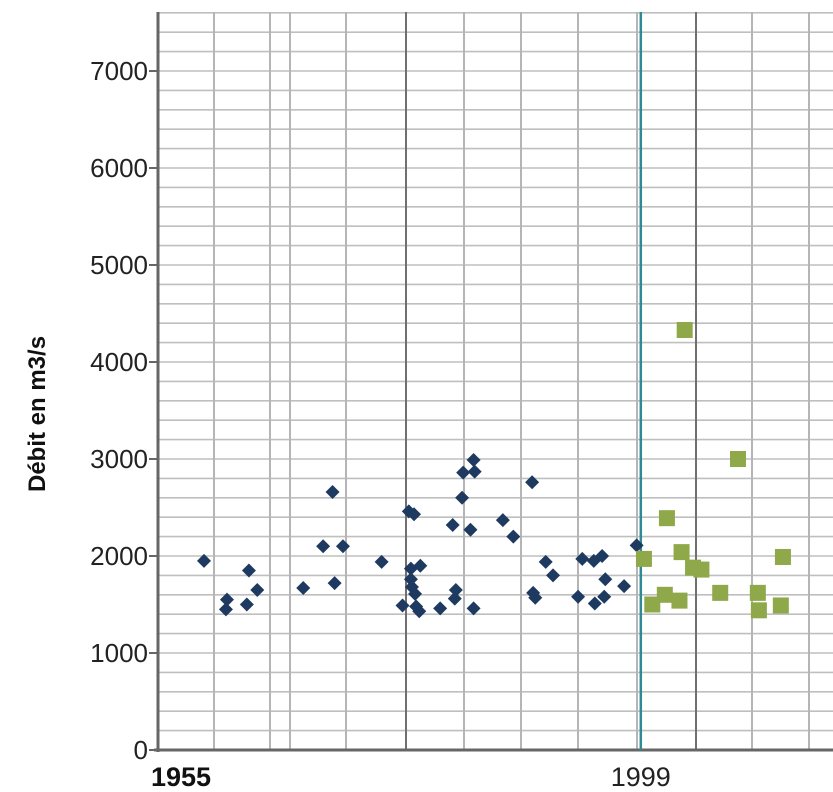 This screenshot has width=833, height=792. What do you see at coordinates (119, 362) in the screenshot?
I see `y-tick-label: 4000` at bounding box center [119, 362].